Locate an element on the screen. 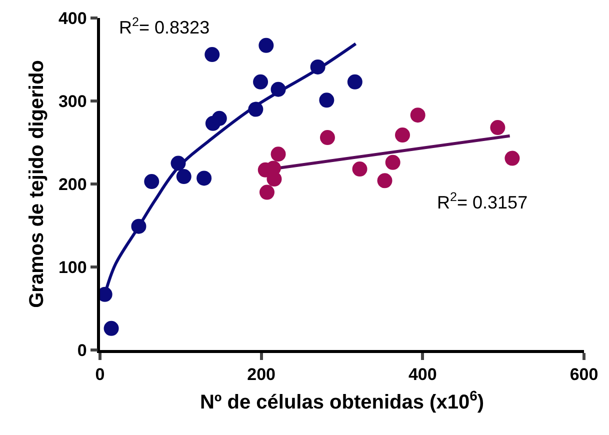 This screenshot has height=435, width=609. x-tick-label: 400 is located at coordinates (422, 374).